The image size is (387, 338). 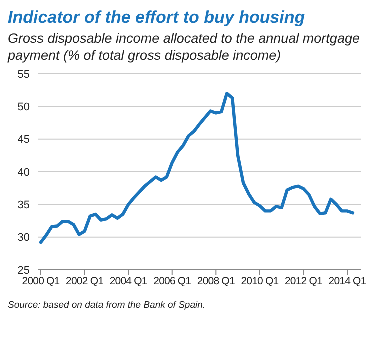 I want to click on x-tick-label: 2006 Q1, so click(x=173, y=281).